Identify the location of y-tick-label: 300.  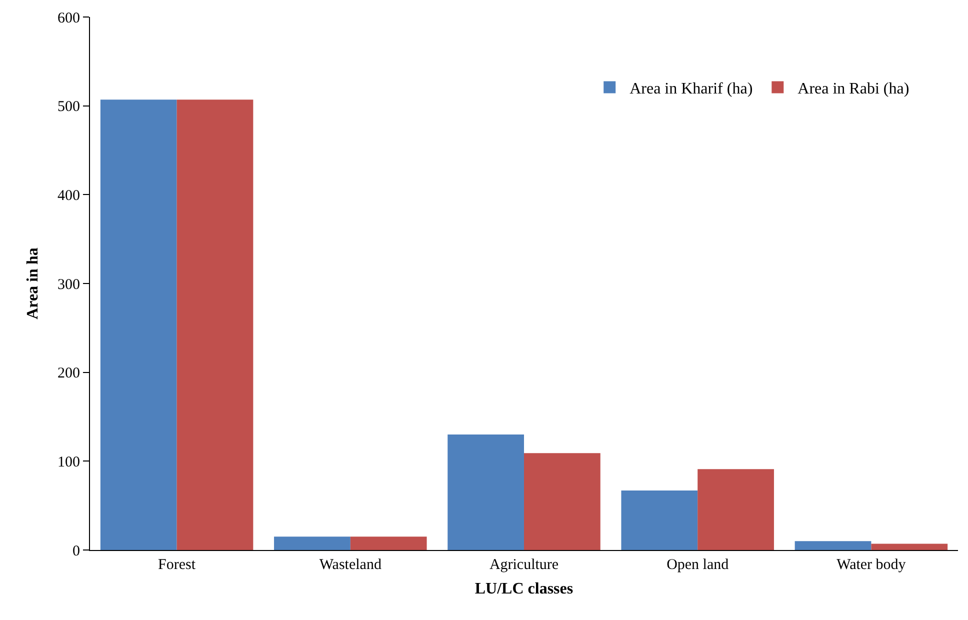
(69, 284).